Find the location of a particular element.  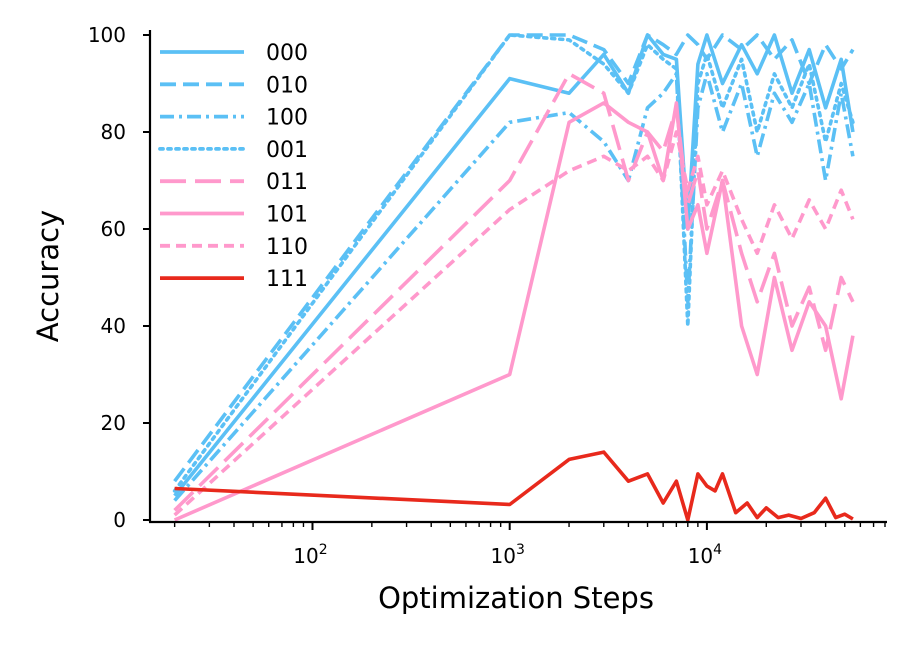

x-axis-title: Optimization Steps is located at coordinates (516, 598).